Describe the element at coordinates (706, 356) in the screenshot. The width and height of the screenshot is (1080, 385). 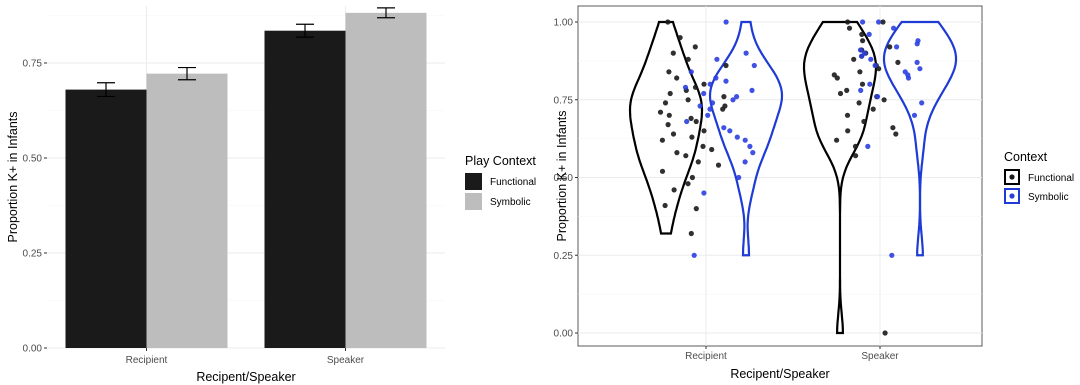
I see `violin-x-tick-label: Recipient` at that location.